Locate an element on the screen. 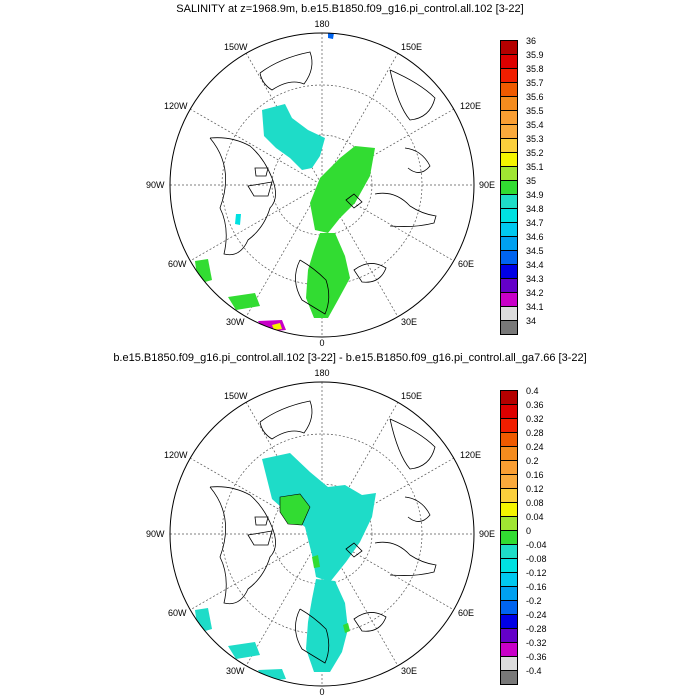 Image resolution: width=700 pixels, height=700 pixels. shade-diff-small-positive is located at coordinates (316, 561).